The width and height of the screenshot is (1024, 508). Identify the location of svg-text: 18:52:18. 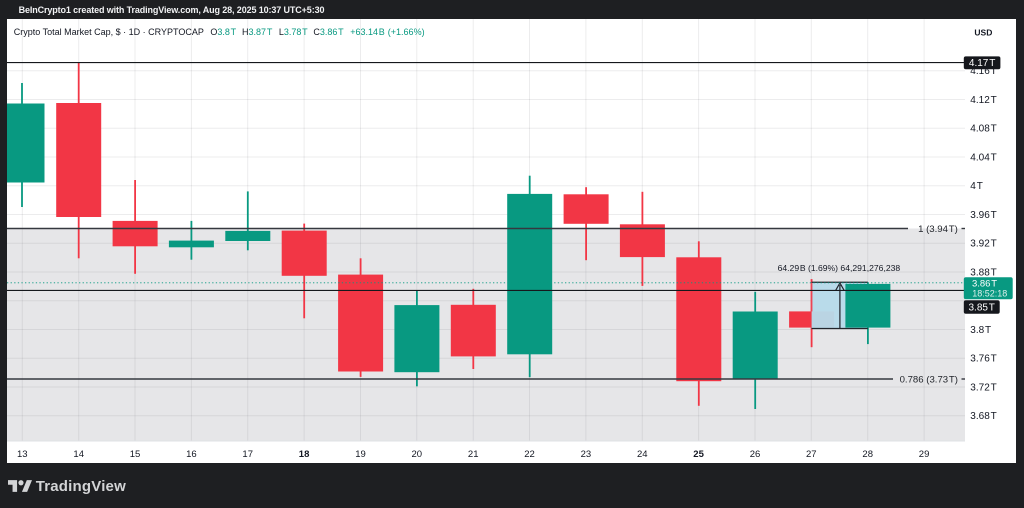
(989, 294).